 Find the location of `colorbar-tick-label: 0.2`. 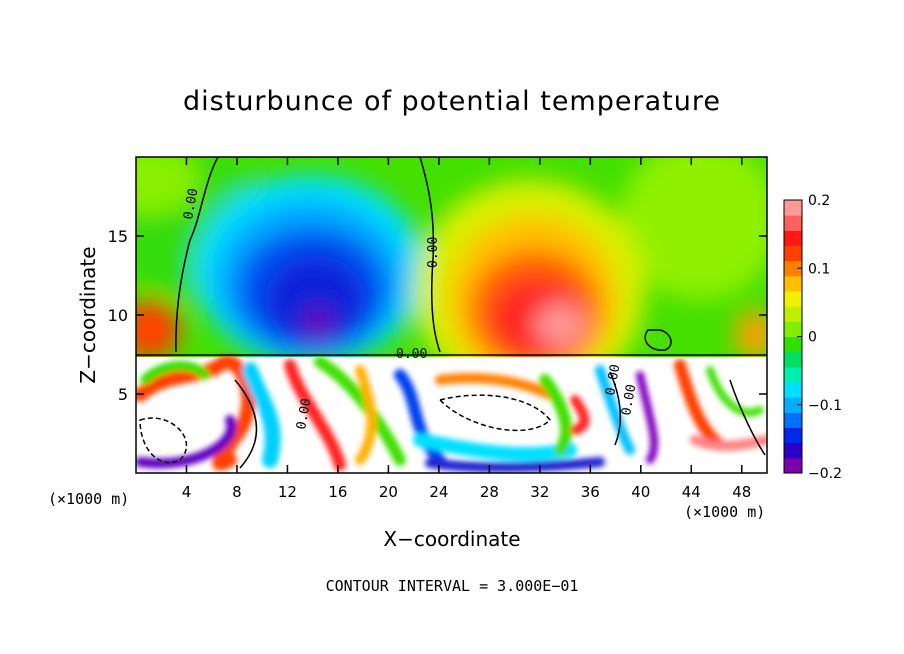

colorbar-tick-label: 0.2 is located at coordinates (819, 201).